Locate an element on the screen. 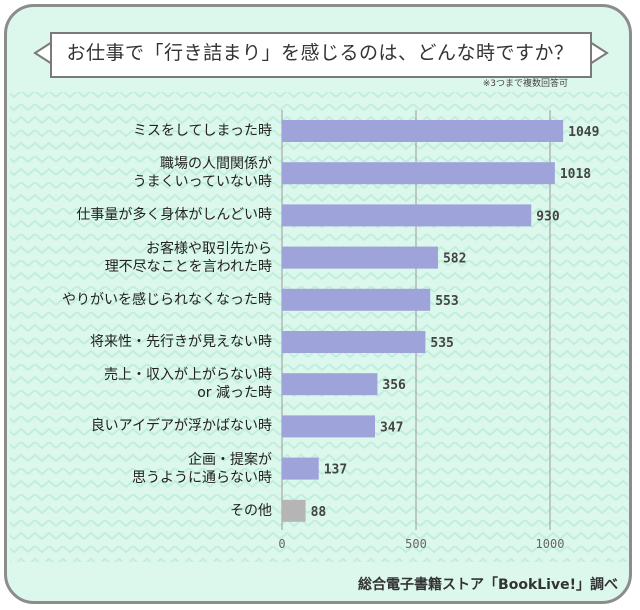 The height and width of the screenshot is (610, 640). category-label: お客様や取引先から 理不尽なことを言われた時 is located at coordinates (188, 258).